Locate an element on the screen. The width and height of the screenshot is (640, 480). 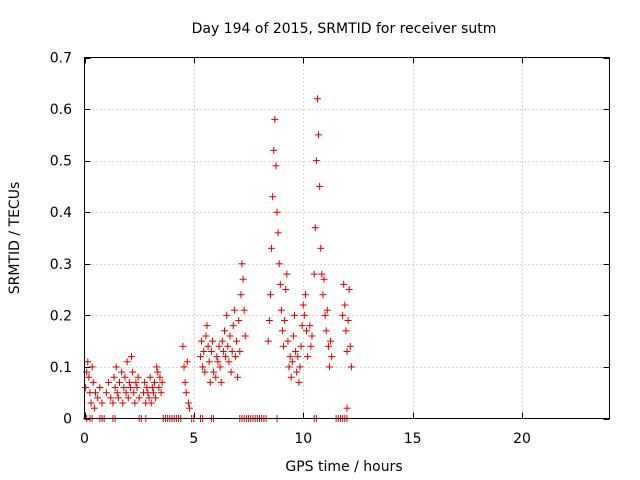
x-tick-label: 20 is located at coordinates (522, 439).